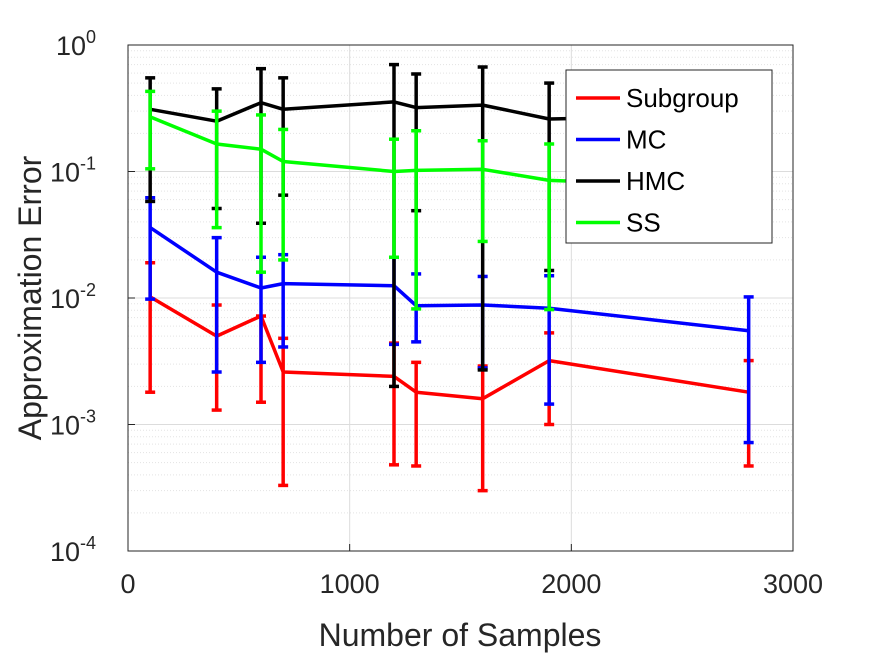 This screenshot has width=875, height=656. What do you see at coordinates (350, 584) in the screenshot?
I see `x-tick-label: 1000` at bounding box center [350, 584].